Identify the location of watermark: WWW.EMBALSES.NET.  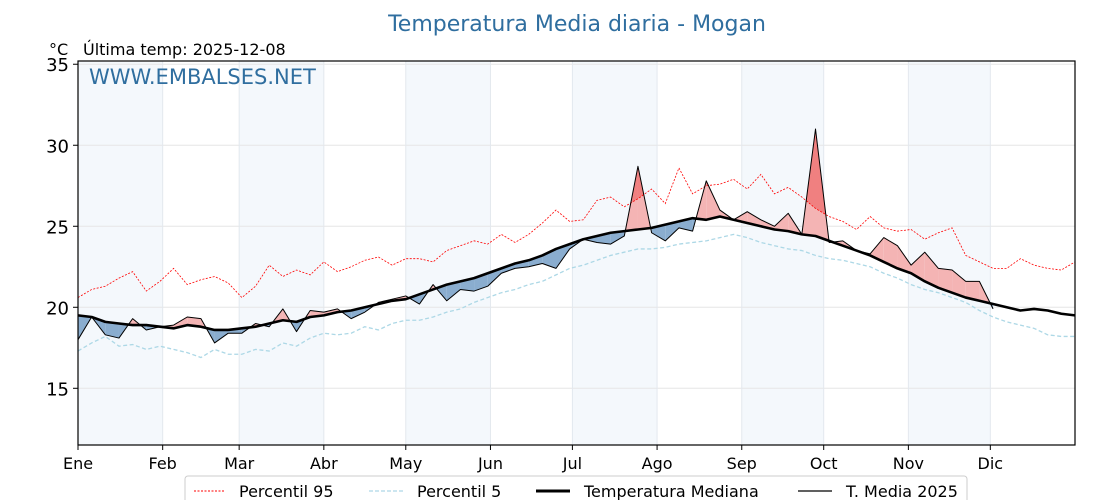
(202, 77).